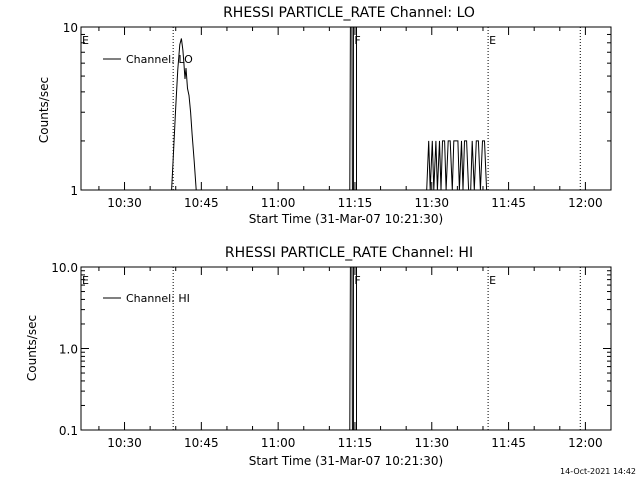 The width and height of the screenshot is (640, 480). What do you see at coordinates (159, 59) in the screenshot?
I see `legend-label: Channel: LO` at bounding box center [159, 59].